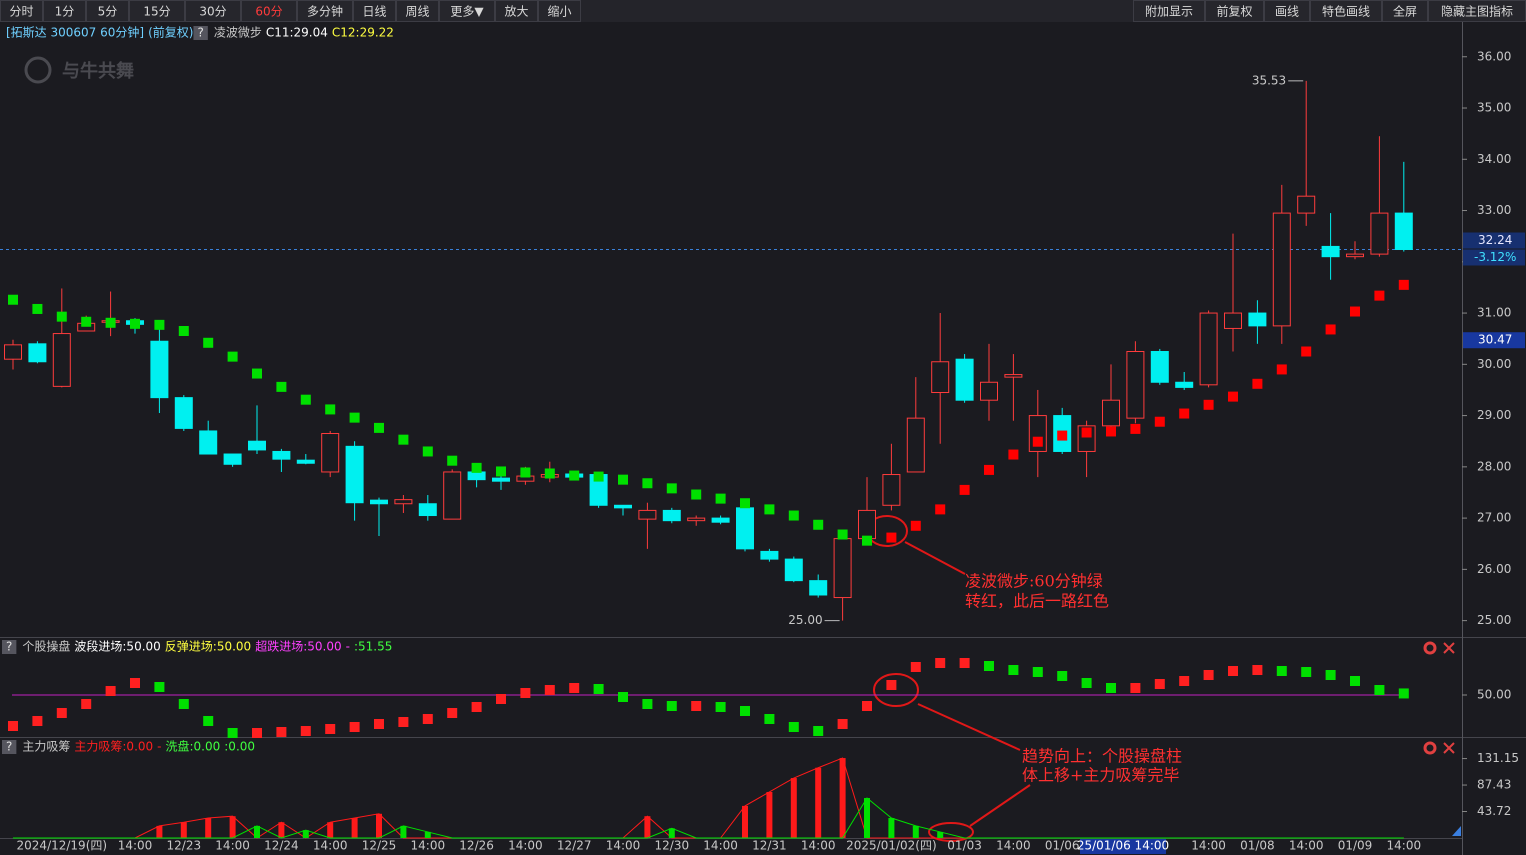 This screenshot has height=855, width=1526. What do you see at coordinates (1494, 108) in the screenshot?
I see `y-tick-label: 35.00` at bounding box center [1494, 108].